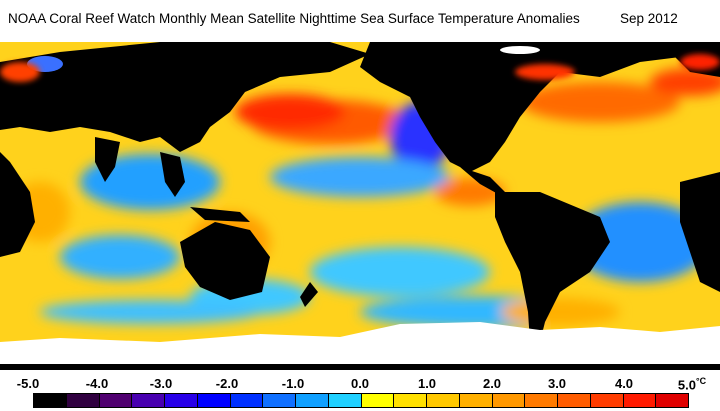  What do you see at coordinates (701, 381) in the screenshot?
I see `tick-unit: °C` at bounding box center [701, 381].